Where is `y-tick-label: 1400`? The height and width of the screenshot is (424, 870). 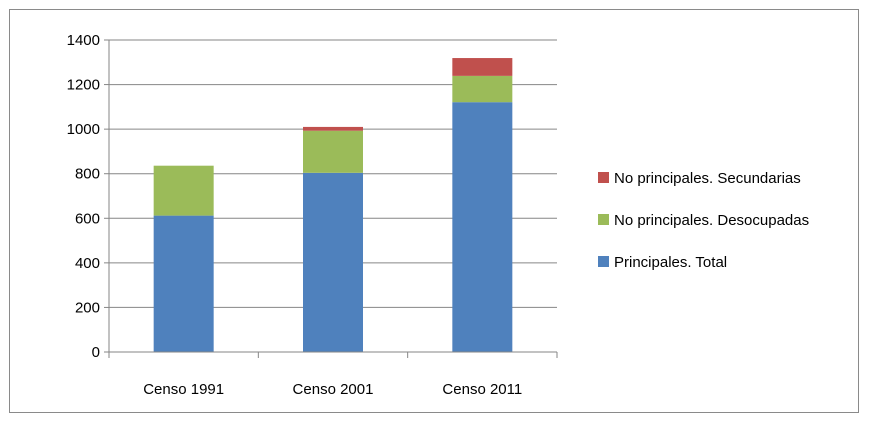 y-tick-label: 1400 is located at coordinates (83, 40).